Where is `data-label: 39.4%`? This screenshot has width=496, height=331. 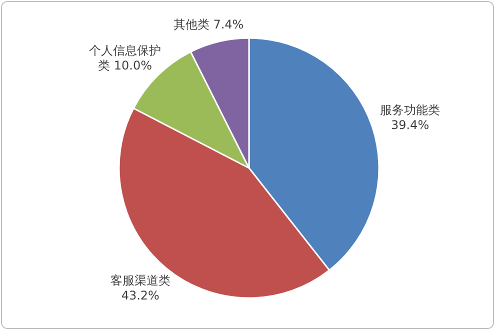 data-label: 39.4% is located at coordinates (410, 125).